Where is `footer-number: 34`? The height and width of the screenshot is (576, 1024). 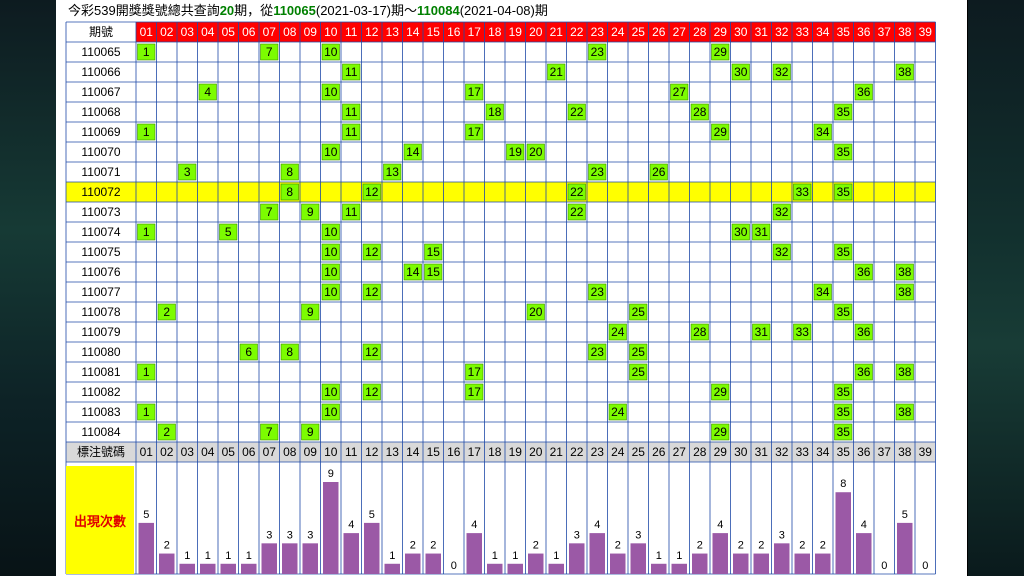
footer-number: 34 is located at coordinates (823, 452).